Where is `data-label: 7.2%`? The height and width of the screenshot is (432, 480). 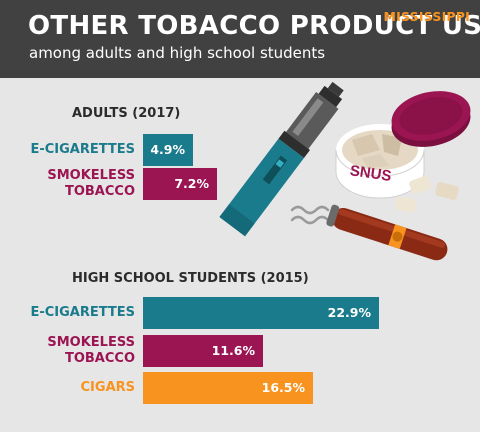
data-label: 7.2% is located at coordinates (191, 183).